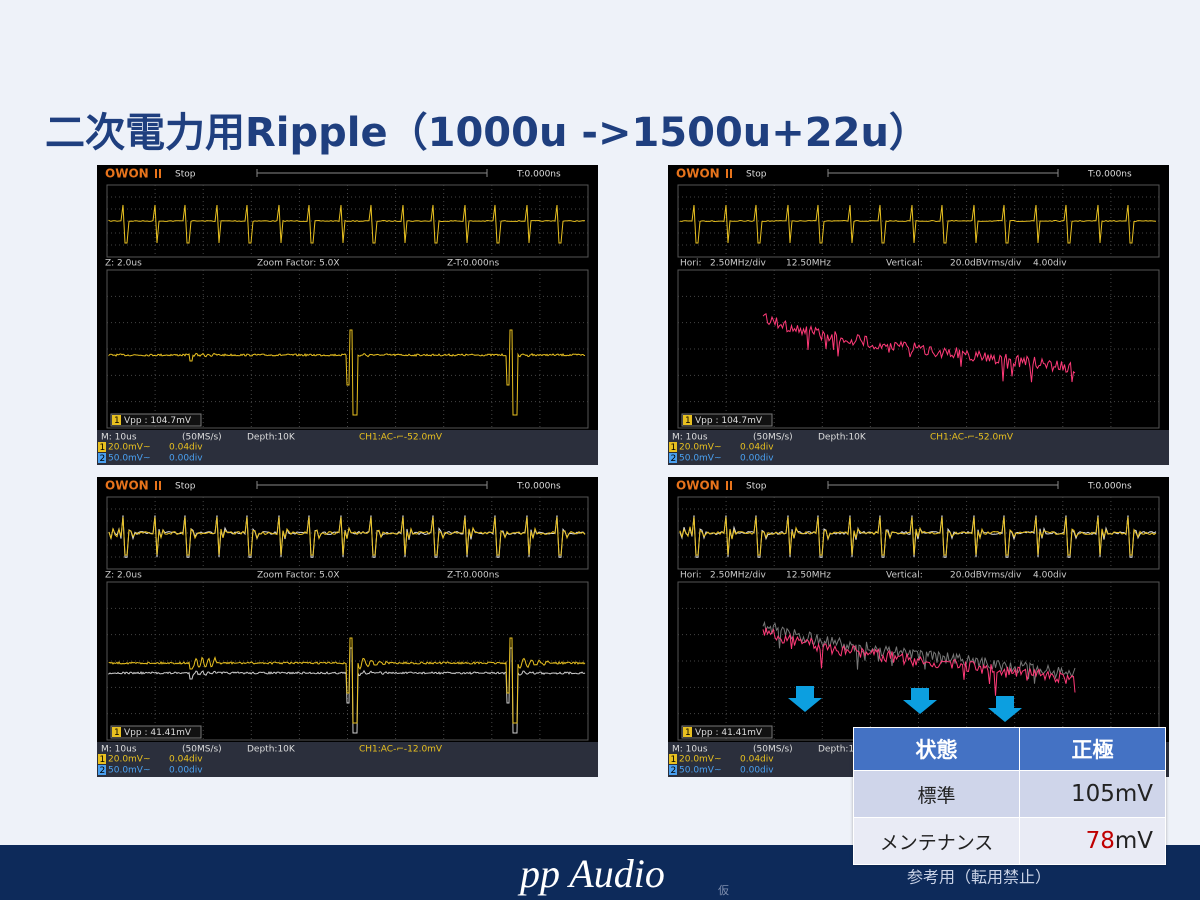 Image resolution: width=1200 pixels, height=900 pixels. I want to click on result-table: 状態 正極 標準 105mV メンテナンス 78mV, so click(1009, 796).